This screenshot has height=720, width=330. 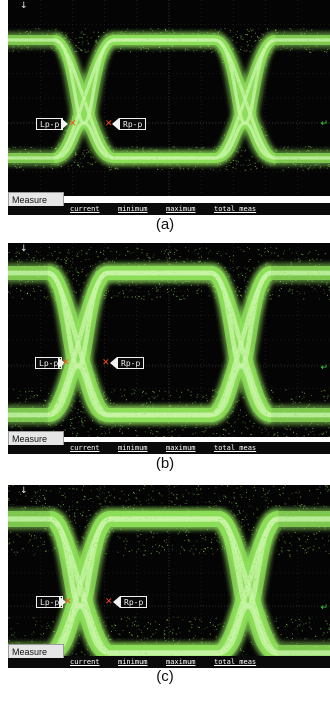 What do you see at coordinates (165, 676) in the screenshot?
I see `caption-c: (c)` at bounding box center [165, 676].